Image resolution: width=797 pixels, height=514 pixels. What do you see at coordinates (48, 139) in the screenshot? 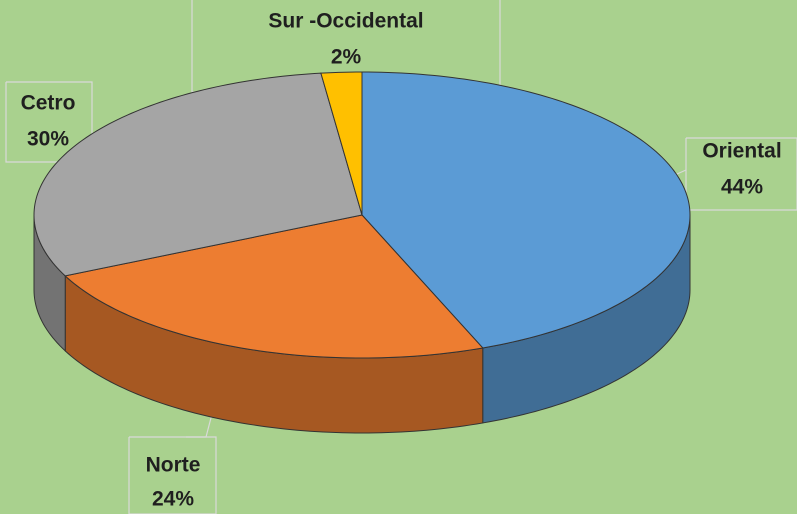
I see `data-label-value: 30%` at bounding box center [48, 139].